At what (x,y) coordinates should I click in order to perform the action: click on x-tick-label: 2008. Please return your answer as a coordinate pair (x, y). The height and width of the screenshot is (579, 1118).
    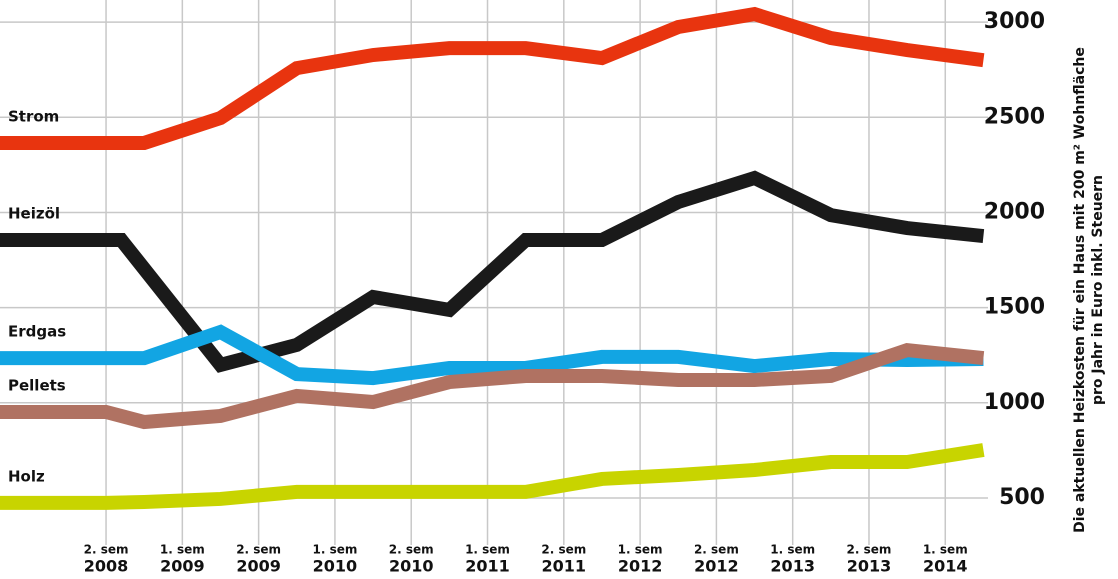
    Looking at the image, I should click on (106, 566).